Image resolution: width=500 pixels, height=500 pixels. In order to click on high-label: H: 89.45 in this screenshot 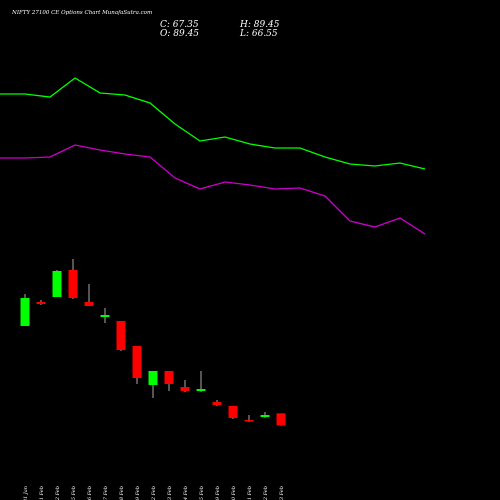, I will do `click(259, 25)`.